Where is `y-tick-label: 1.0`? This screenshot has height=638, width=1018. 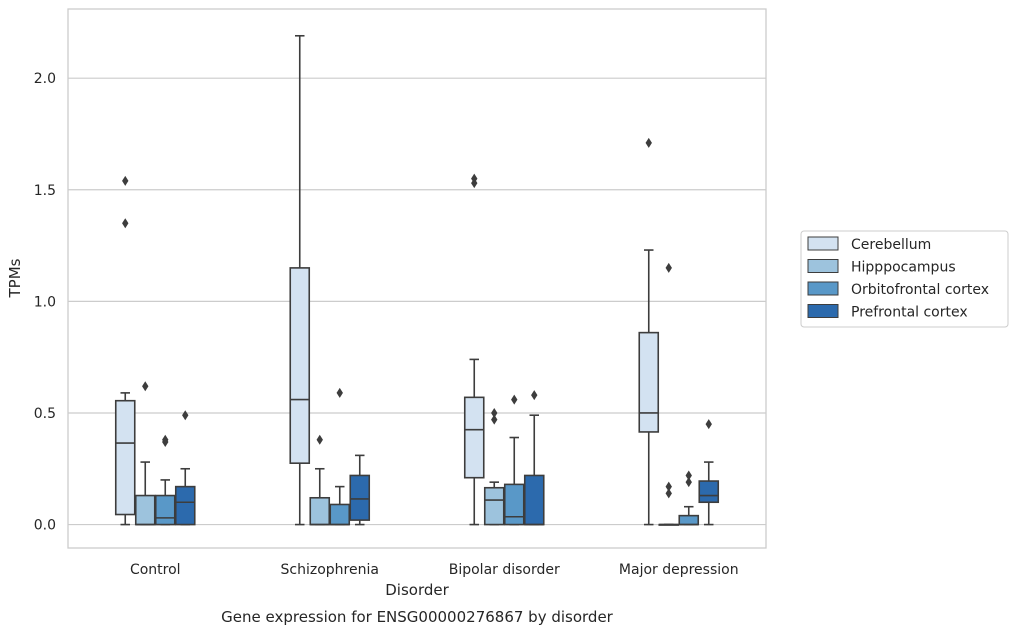
y-tick-label: 1.0 is located at coordinates (45, 302).